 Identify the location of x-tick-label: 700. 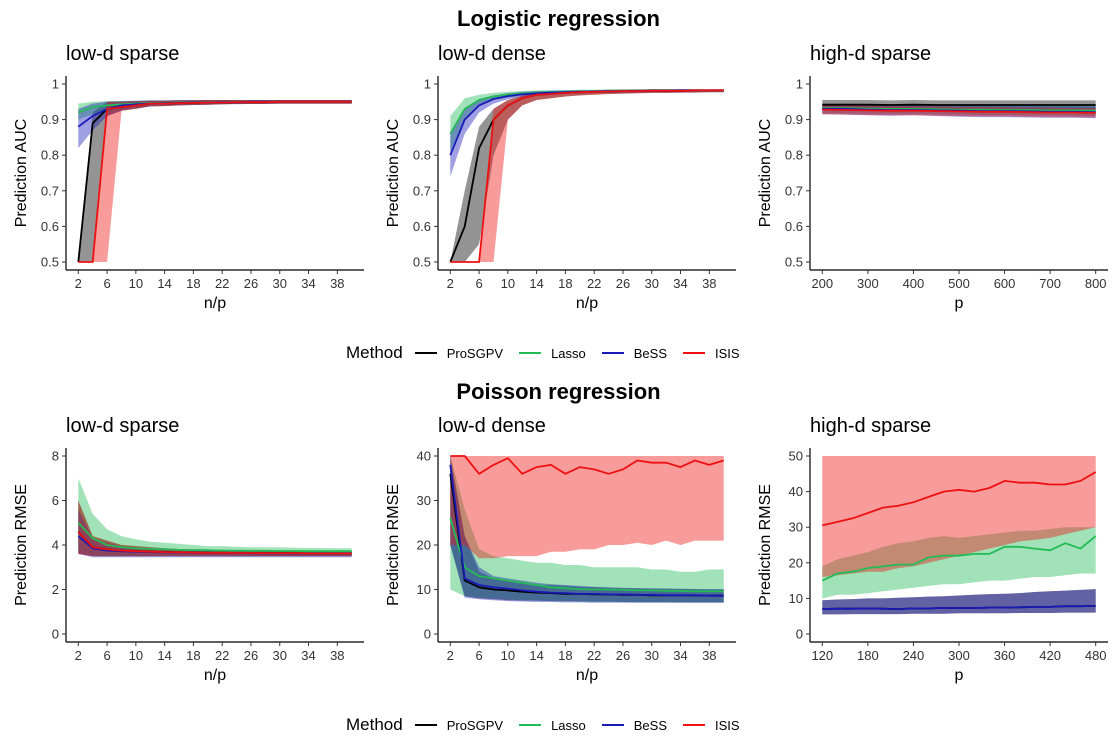
(1050, 283).